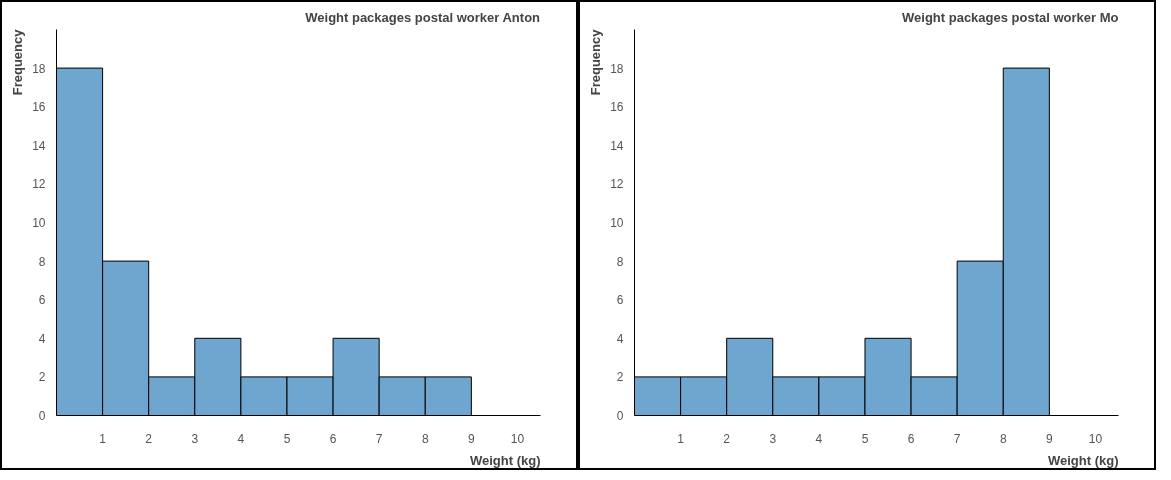 The width and height of the screenshot is (1171, 480). I want to click on chart-title: Weight packages postal worker Mo, so click(1010, 17).